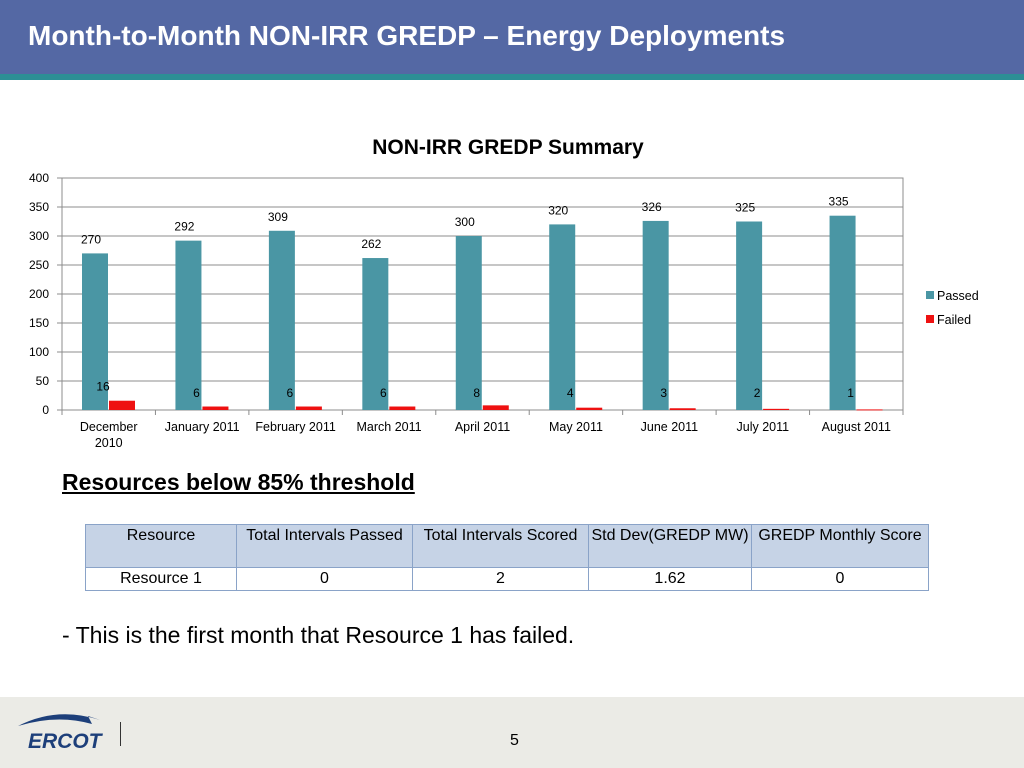  What do you see at coordinates (514, 740) in the screenshot?
I see `page-number: 5` at bounding box center [514, 740].